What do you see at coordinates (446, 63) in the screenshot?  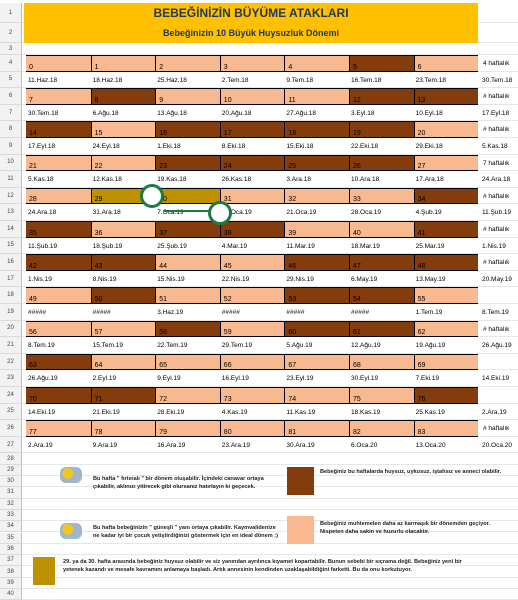 I see `week-cell: 6` at bounding box center [446, 63].